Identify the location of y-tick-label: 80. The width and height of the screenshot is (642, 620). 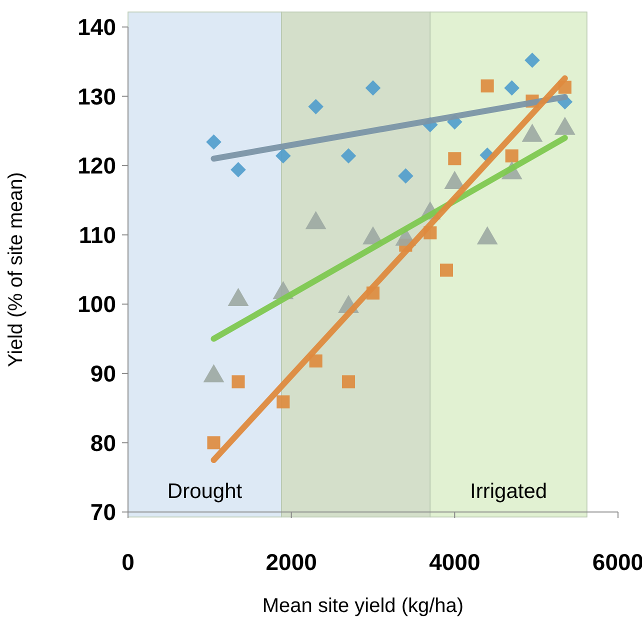
(103, 443).